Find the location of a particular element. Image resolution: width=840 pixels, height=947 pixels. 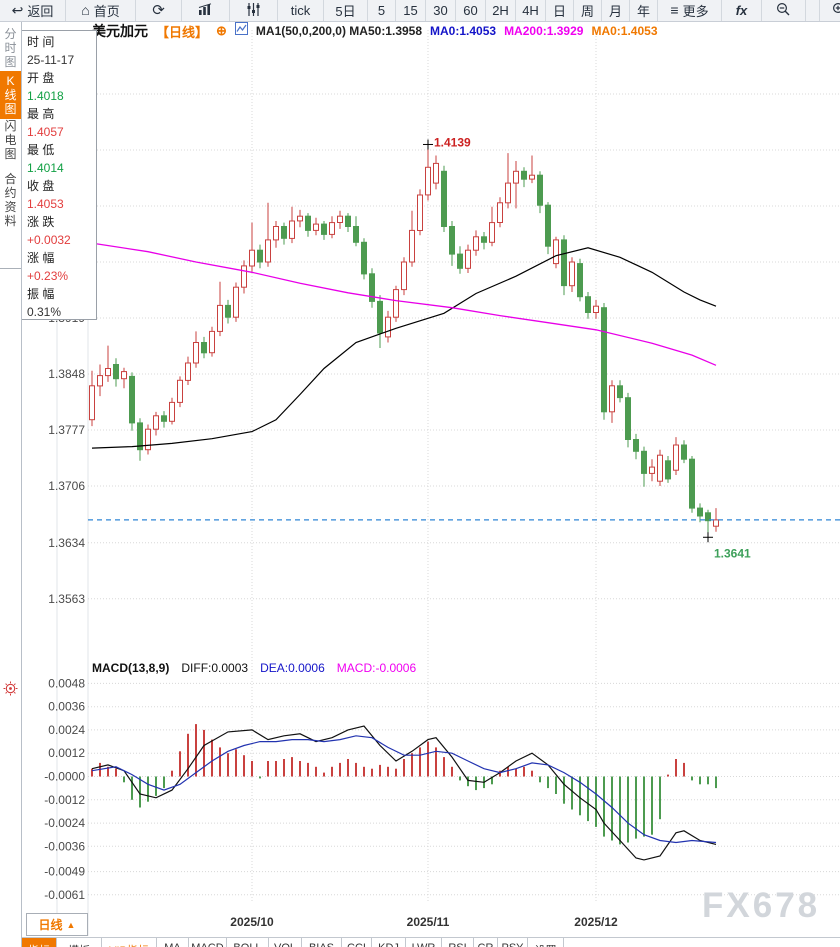

refresh-icon: ⟳ is located at coordinates (158, 10).